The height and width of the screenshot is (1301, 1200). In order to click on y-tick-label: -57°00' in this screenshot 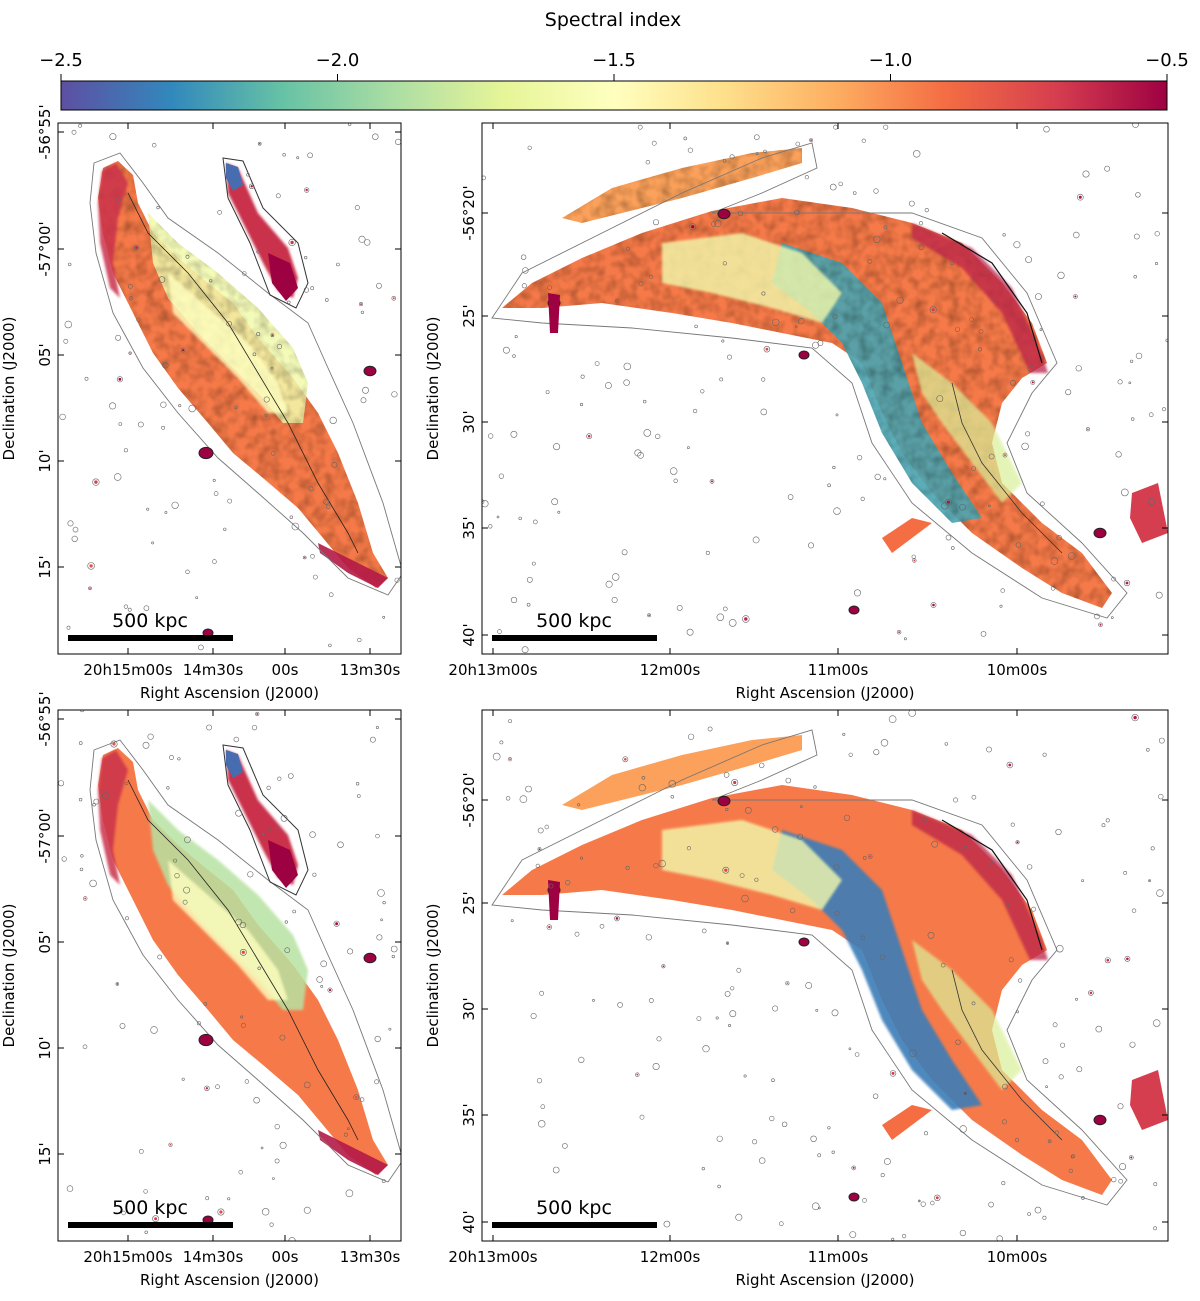, I will do `click(45, 835)`.